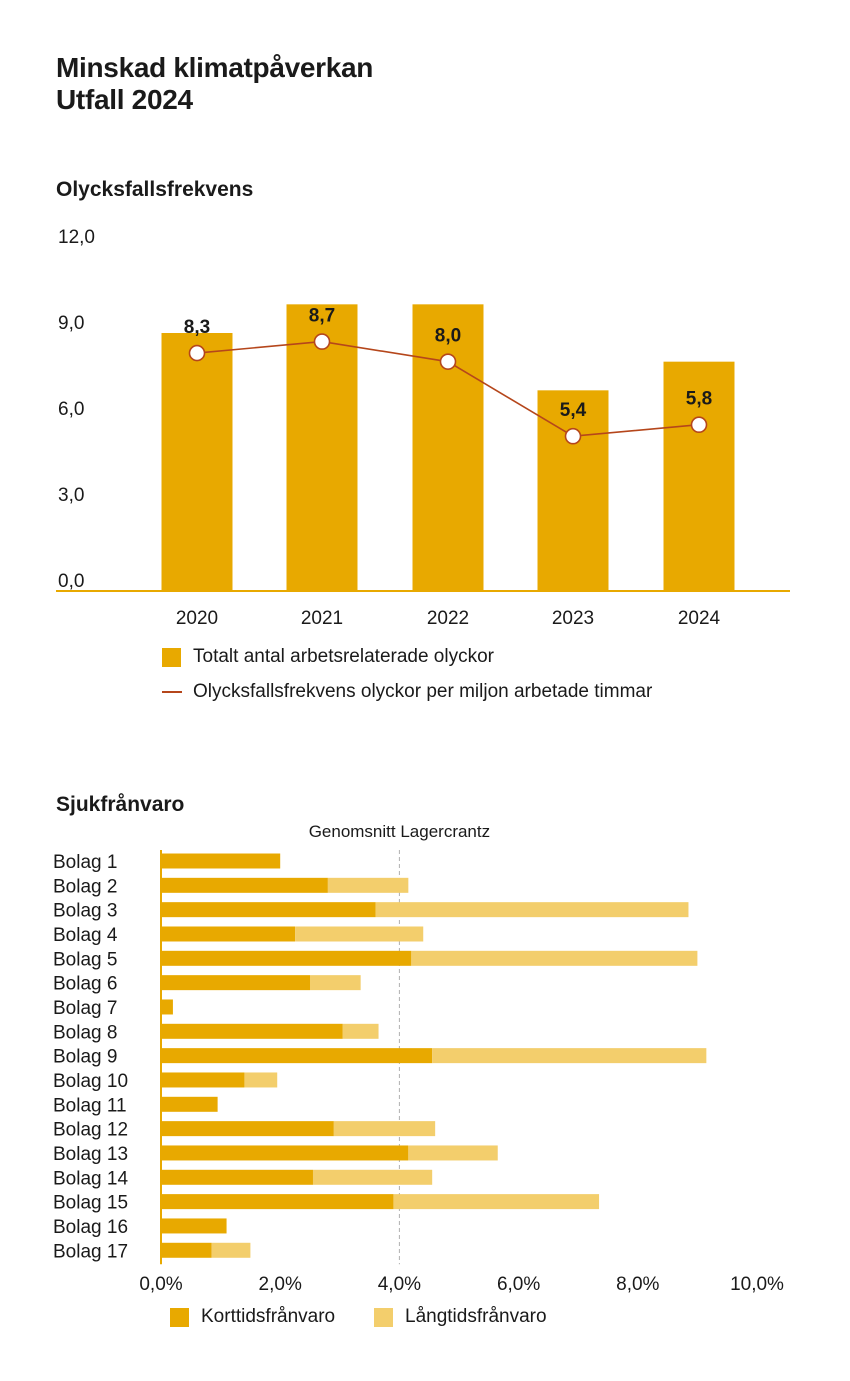 The width and height of the screenshot is (850, 1381). Describe the element at coordinates (85, 886) in the screenshot. I see `category-label: Bolag 2` at that location.